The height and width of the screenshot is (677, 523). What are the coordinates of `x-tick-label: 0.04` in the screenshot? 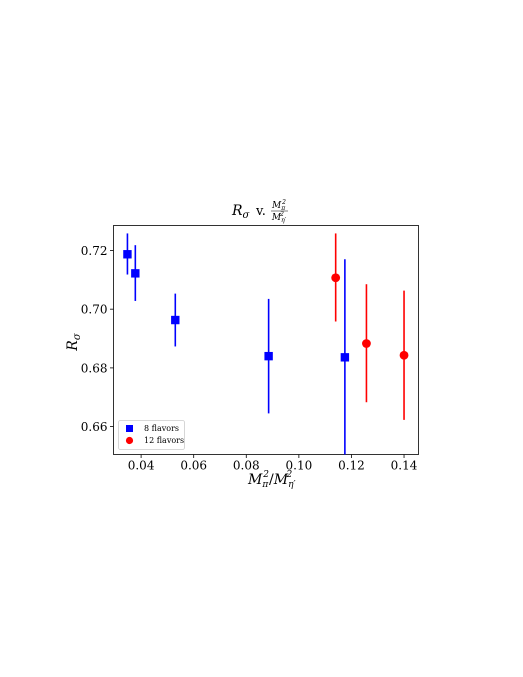 It's located at (141, 466).